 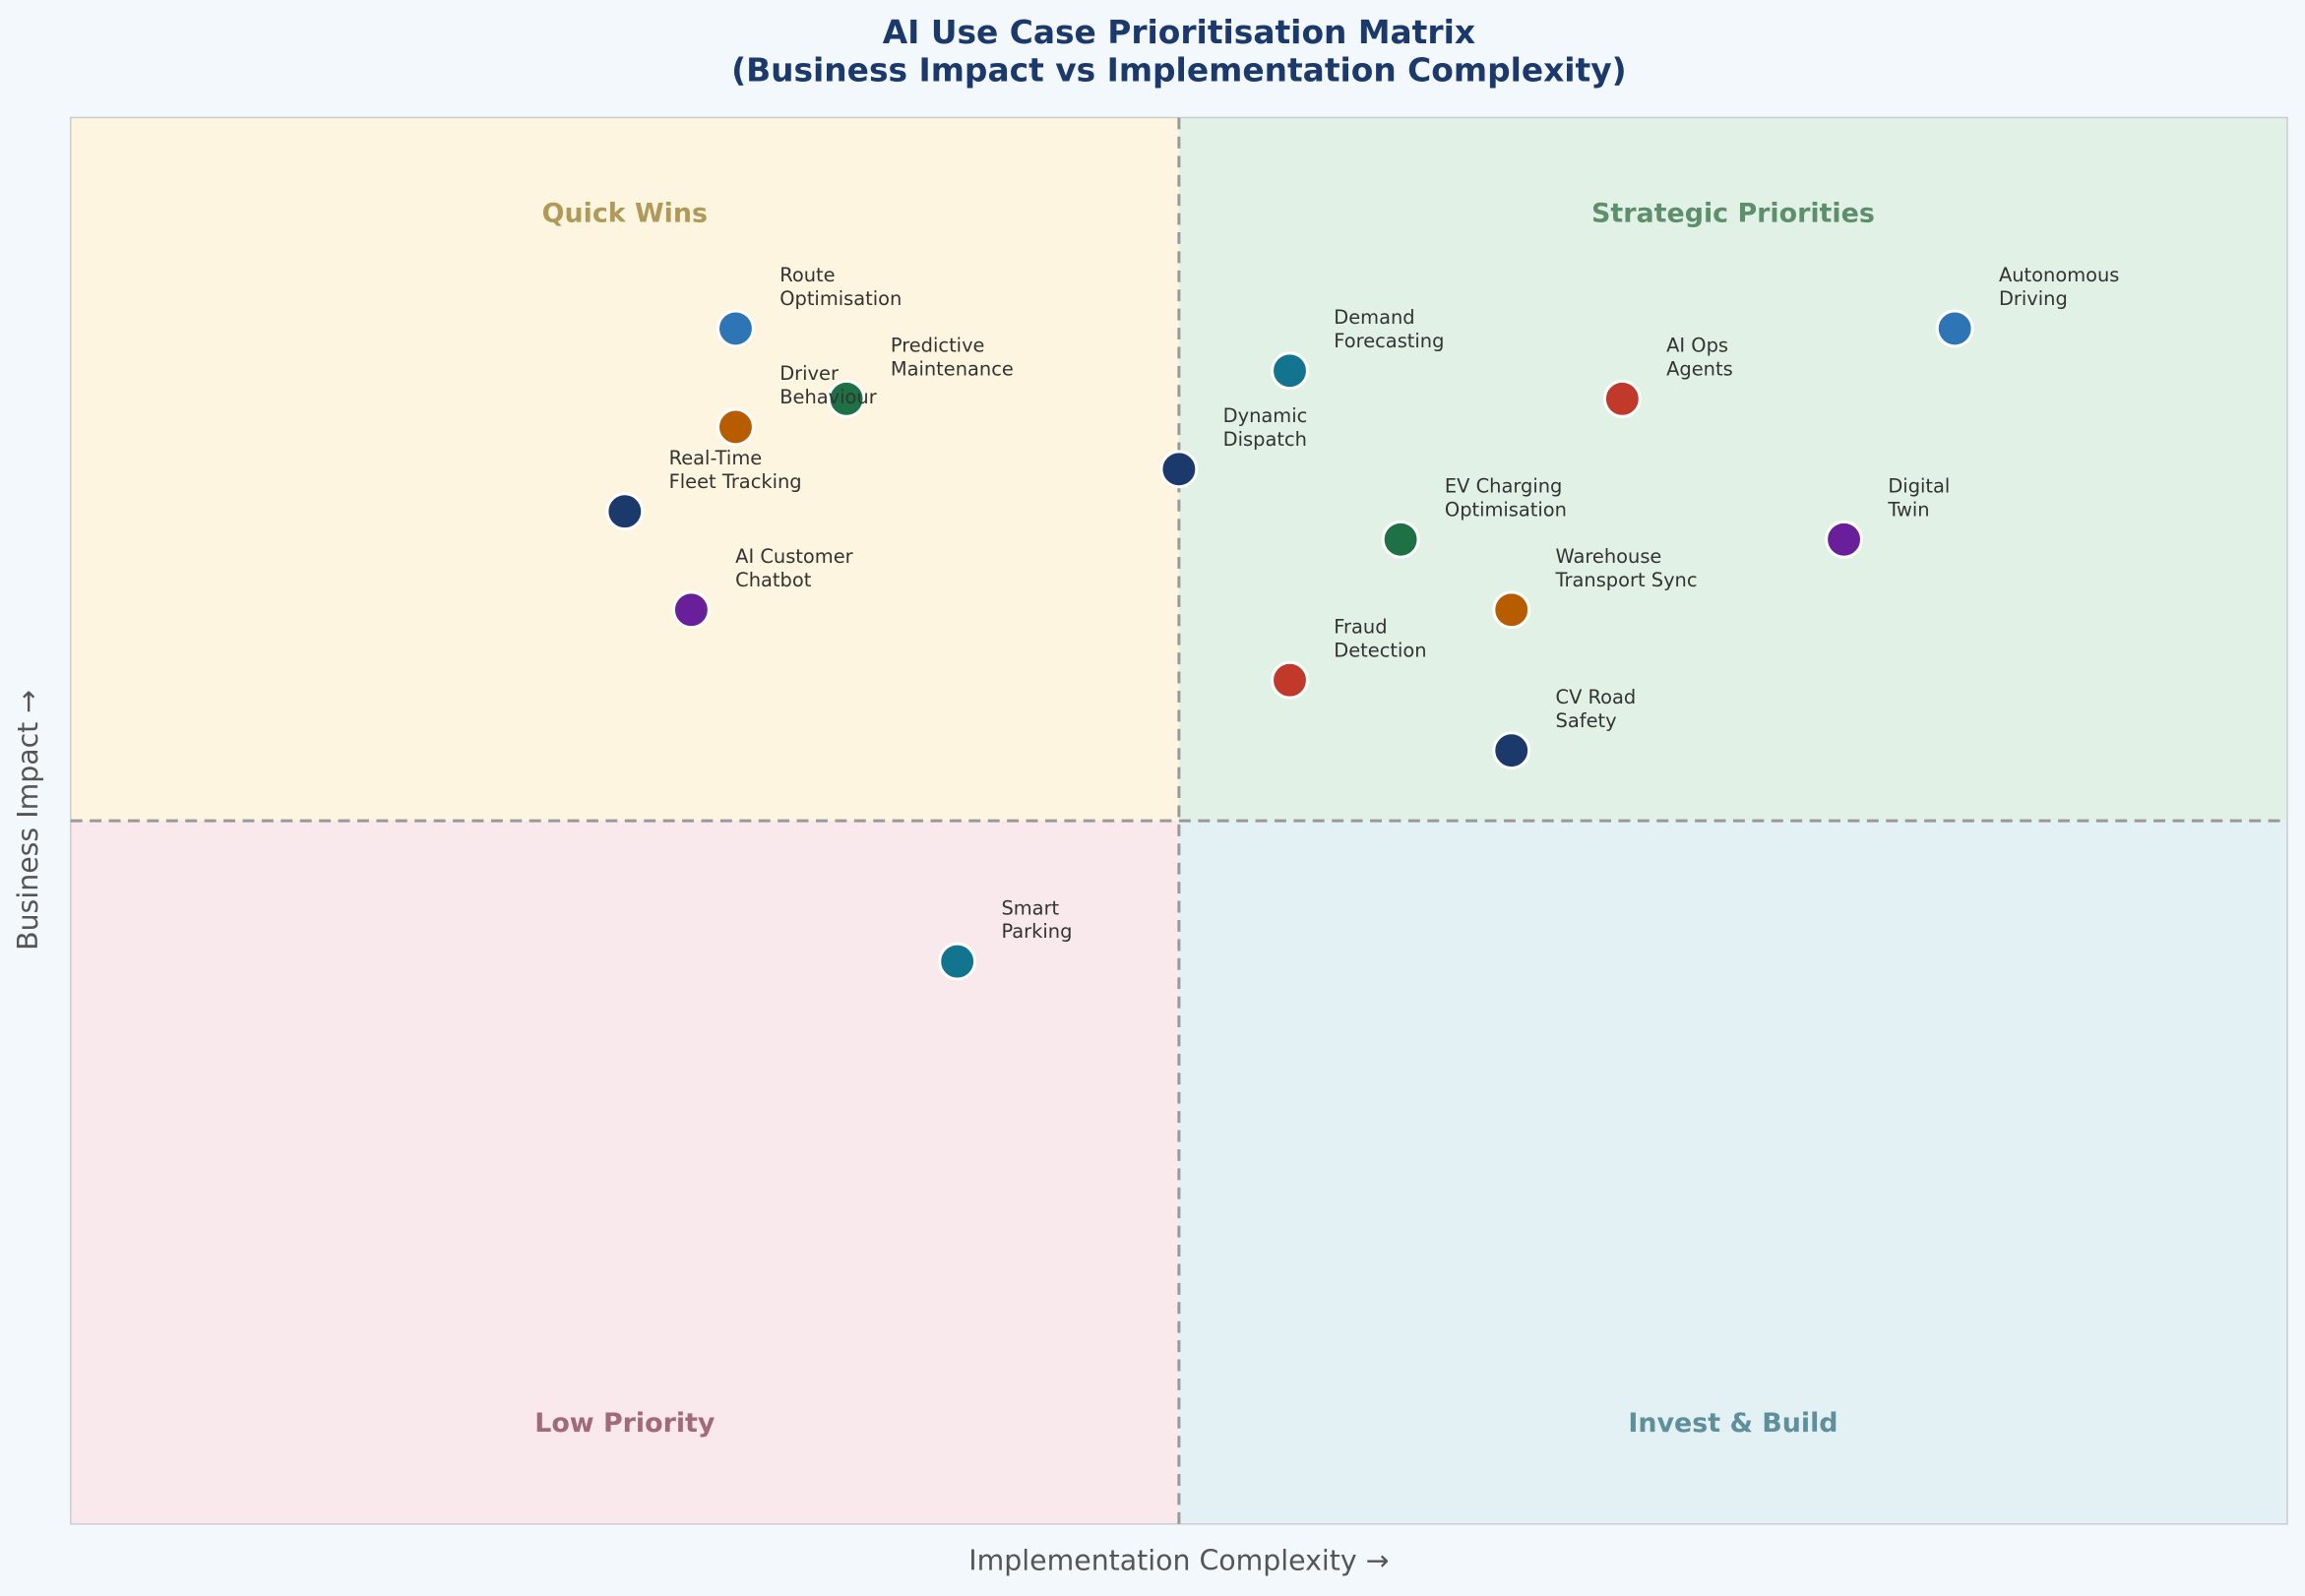 I want to click on point-label: Demand Forecasting, so click(x=1389, y=328).